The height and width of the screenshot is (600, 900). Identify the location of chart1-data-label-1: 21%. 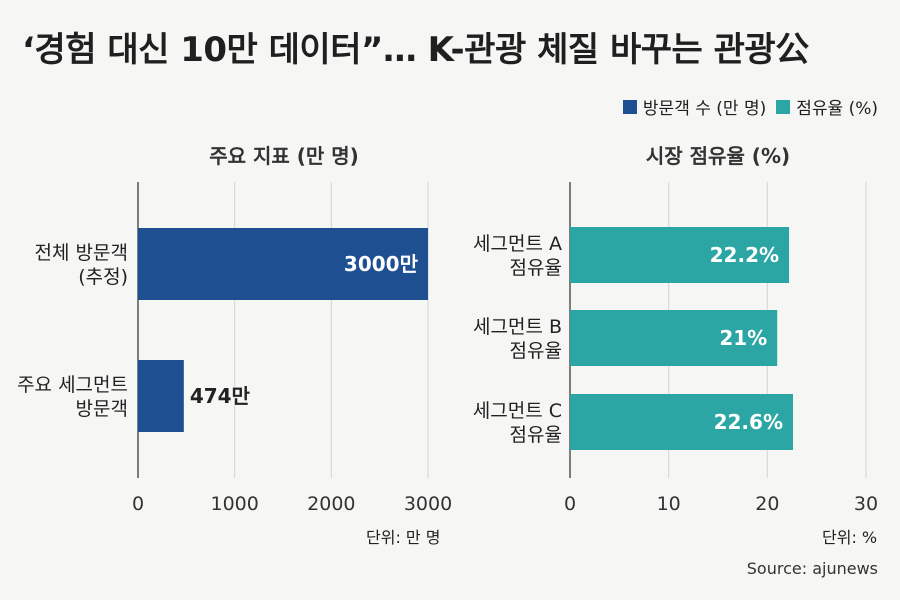
(743, 338).